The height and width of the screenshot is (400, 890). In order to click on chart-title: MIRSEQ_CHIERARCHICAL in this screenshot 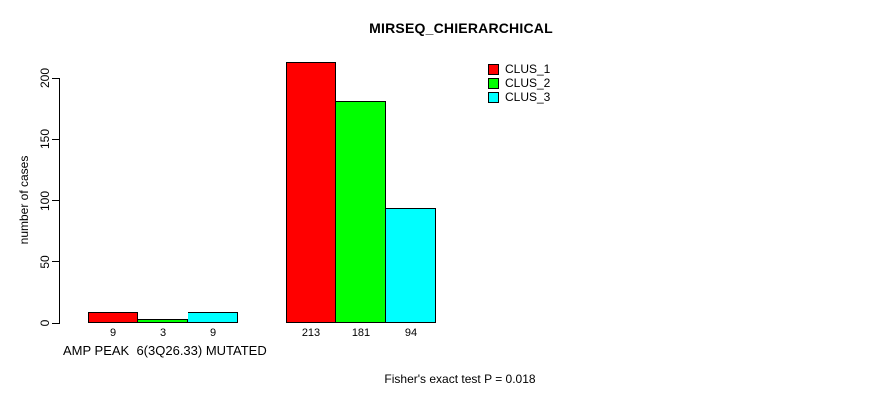, I will do `click(461, 28)`.